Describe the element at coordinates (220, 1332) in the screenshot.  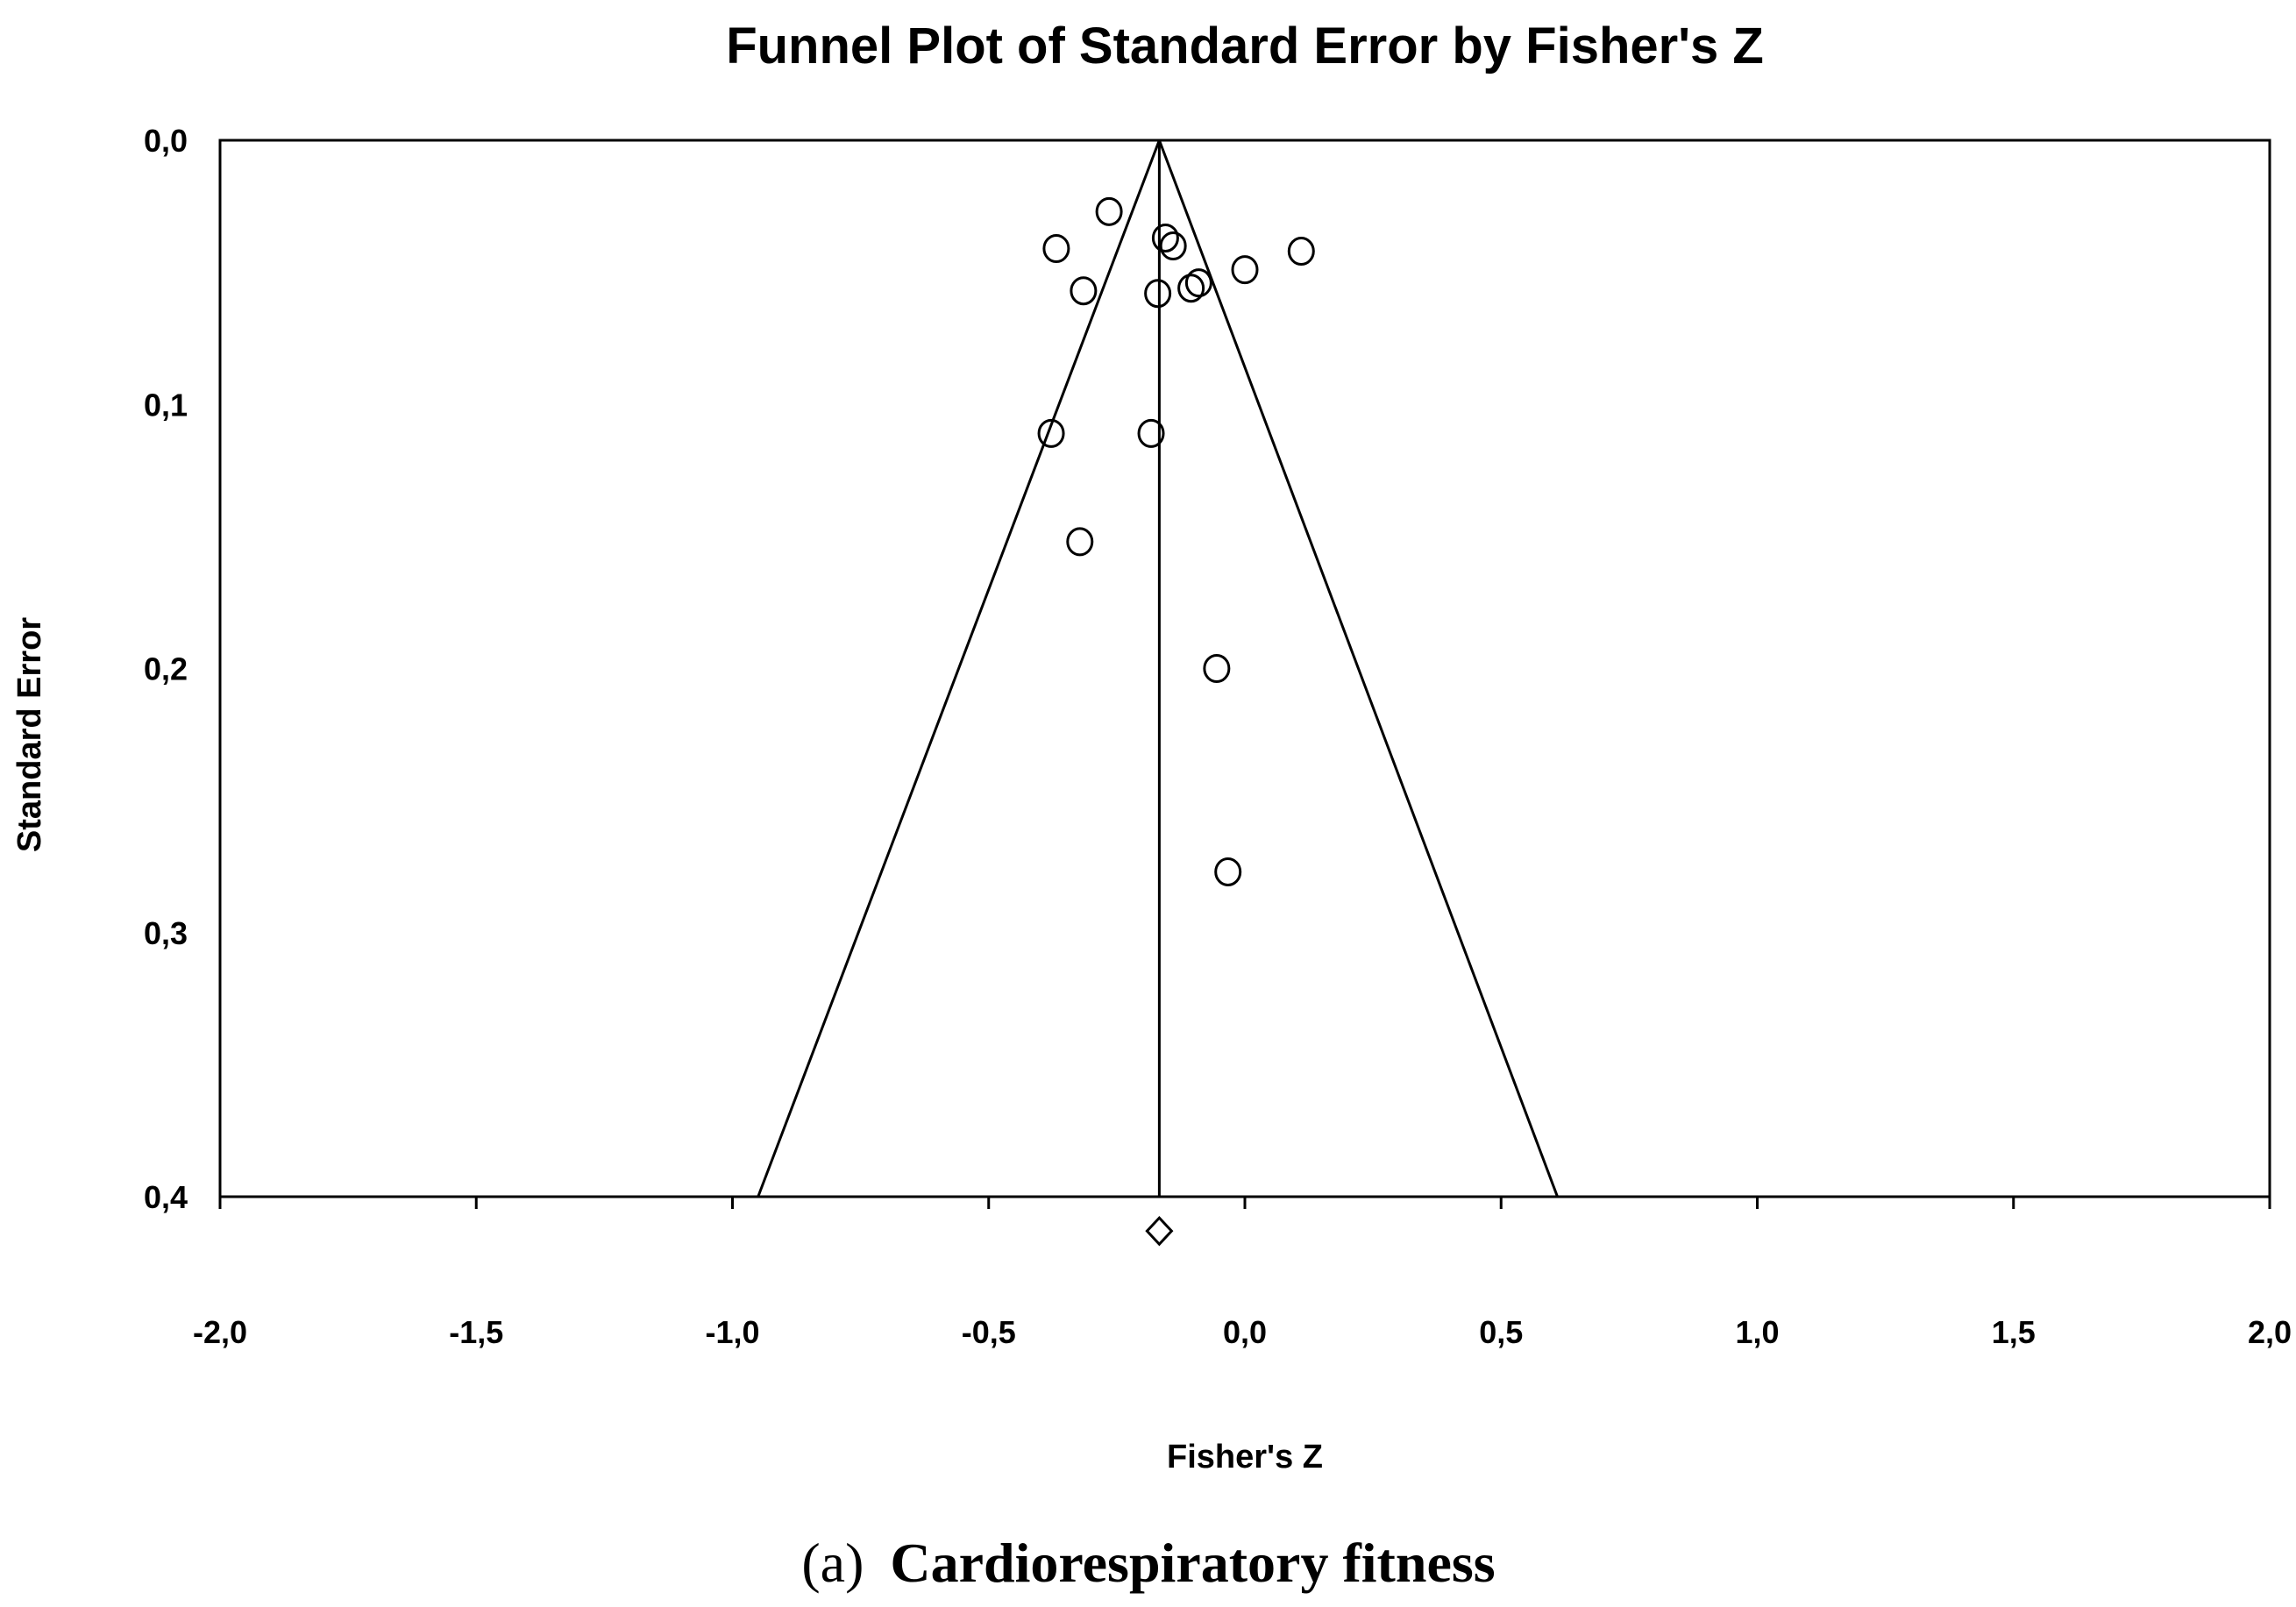
I see `x-tick-label: -2,0` at that location.